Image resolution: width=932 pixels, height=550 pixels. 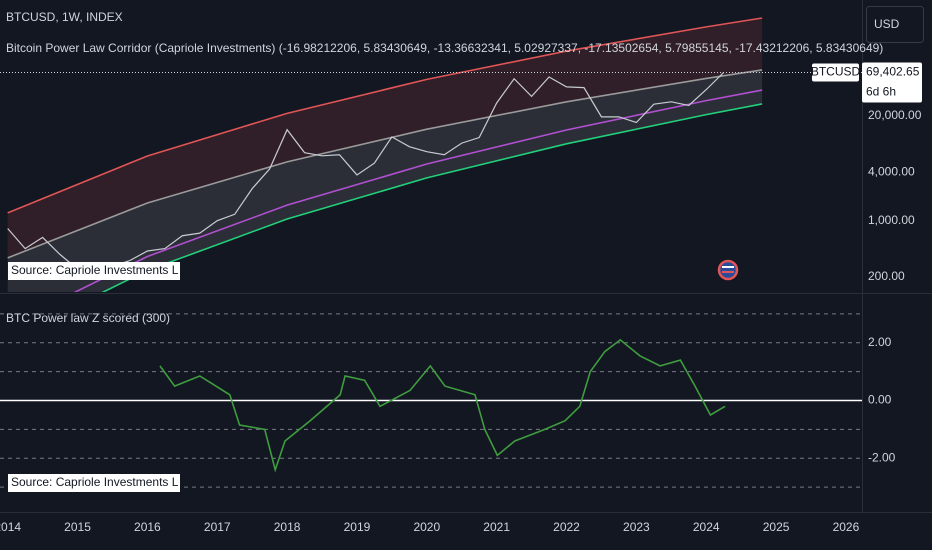 What do you see at coordinates (357, 527) in the screenshot?
I see `x-tick-label: 2019` at bounding box center [357, 527].